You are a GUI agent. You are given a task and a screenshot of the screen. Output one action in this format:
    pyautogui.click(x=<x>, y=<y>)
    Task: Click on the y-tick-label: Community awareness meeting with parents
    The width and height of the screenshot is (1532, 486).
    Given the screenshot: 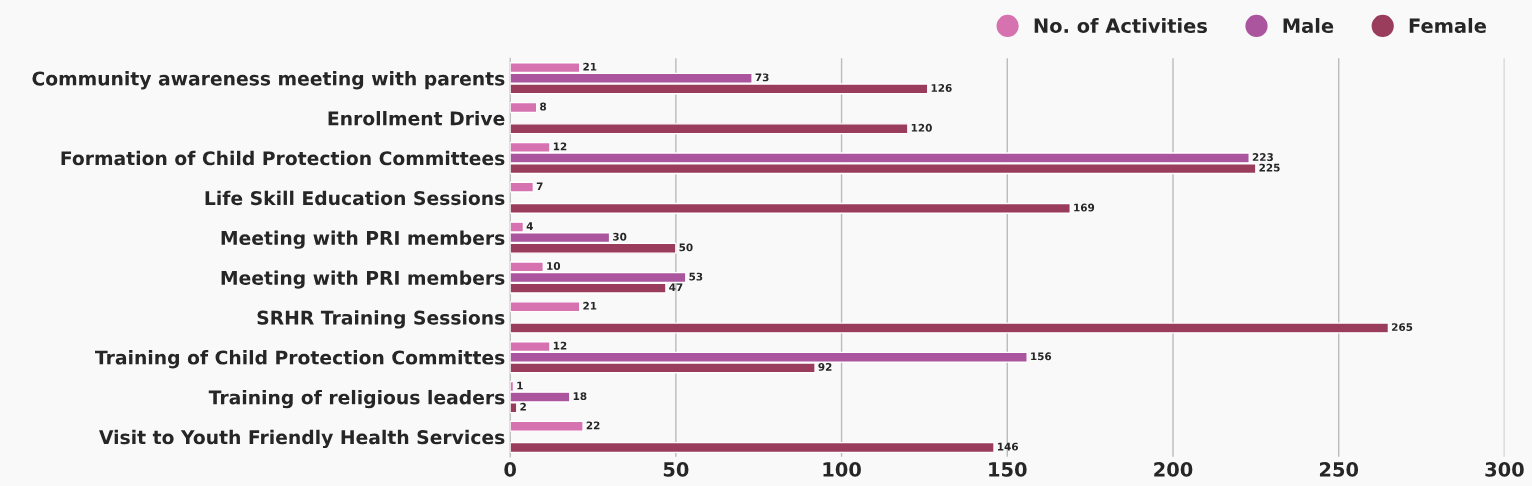 What is the action you would take?
    pyautogui.click(x=268, y=80)
    